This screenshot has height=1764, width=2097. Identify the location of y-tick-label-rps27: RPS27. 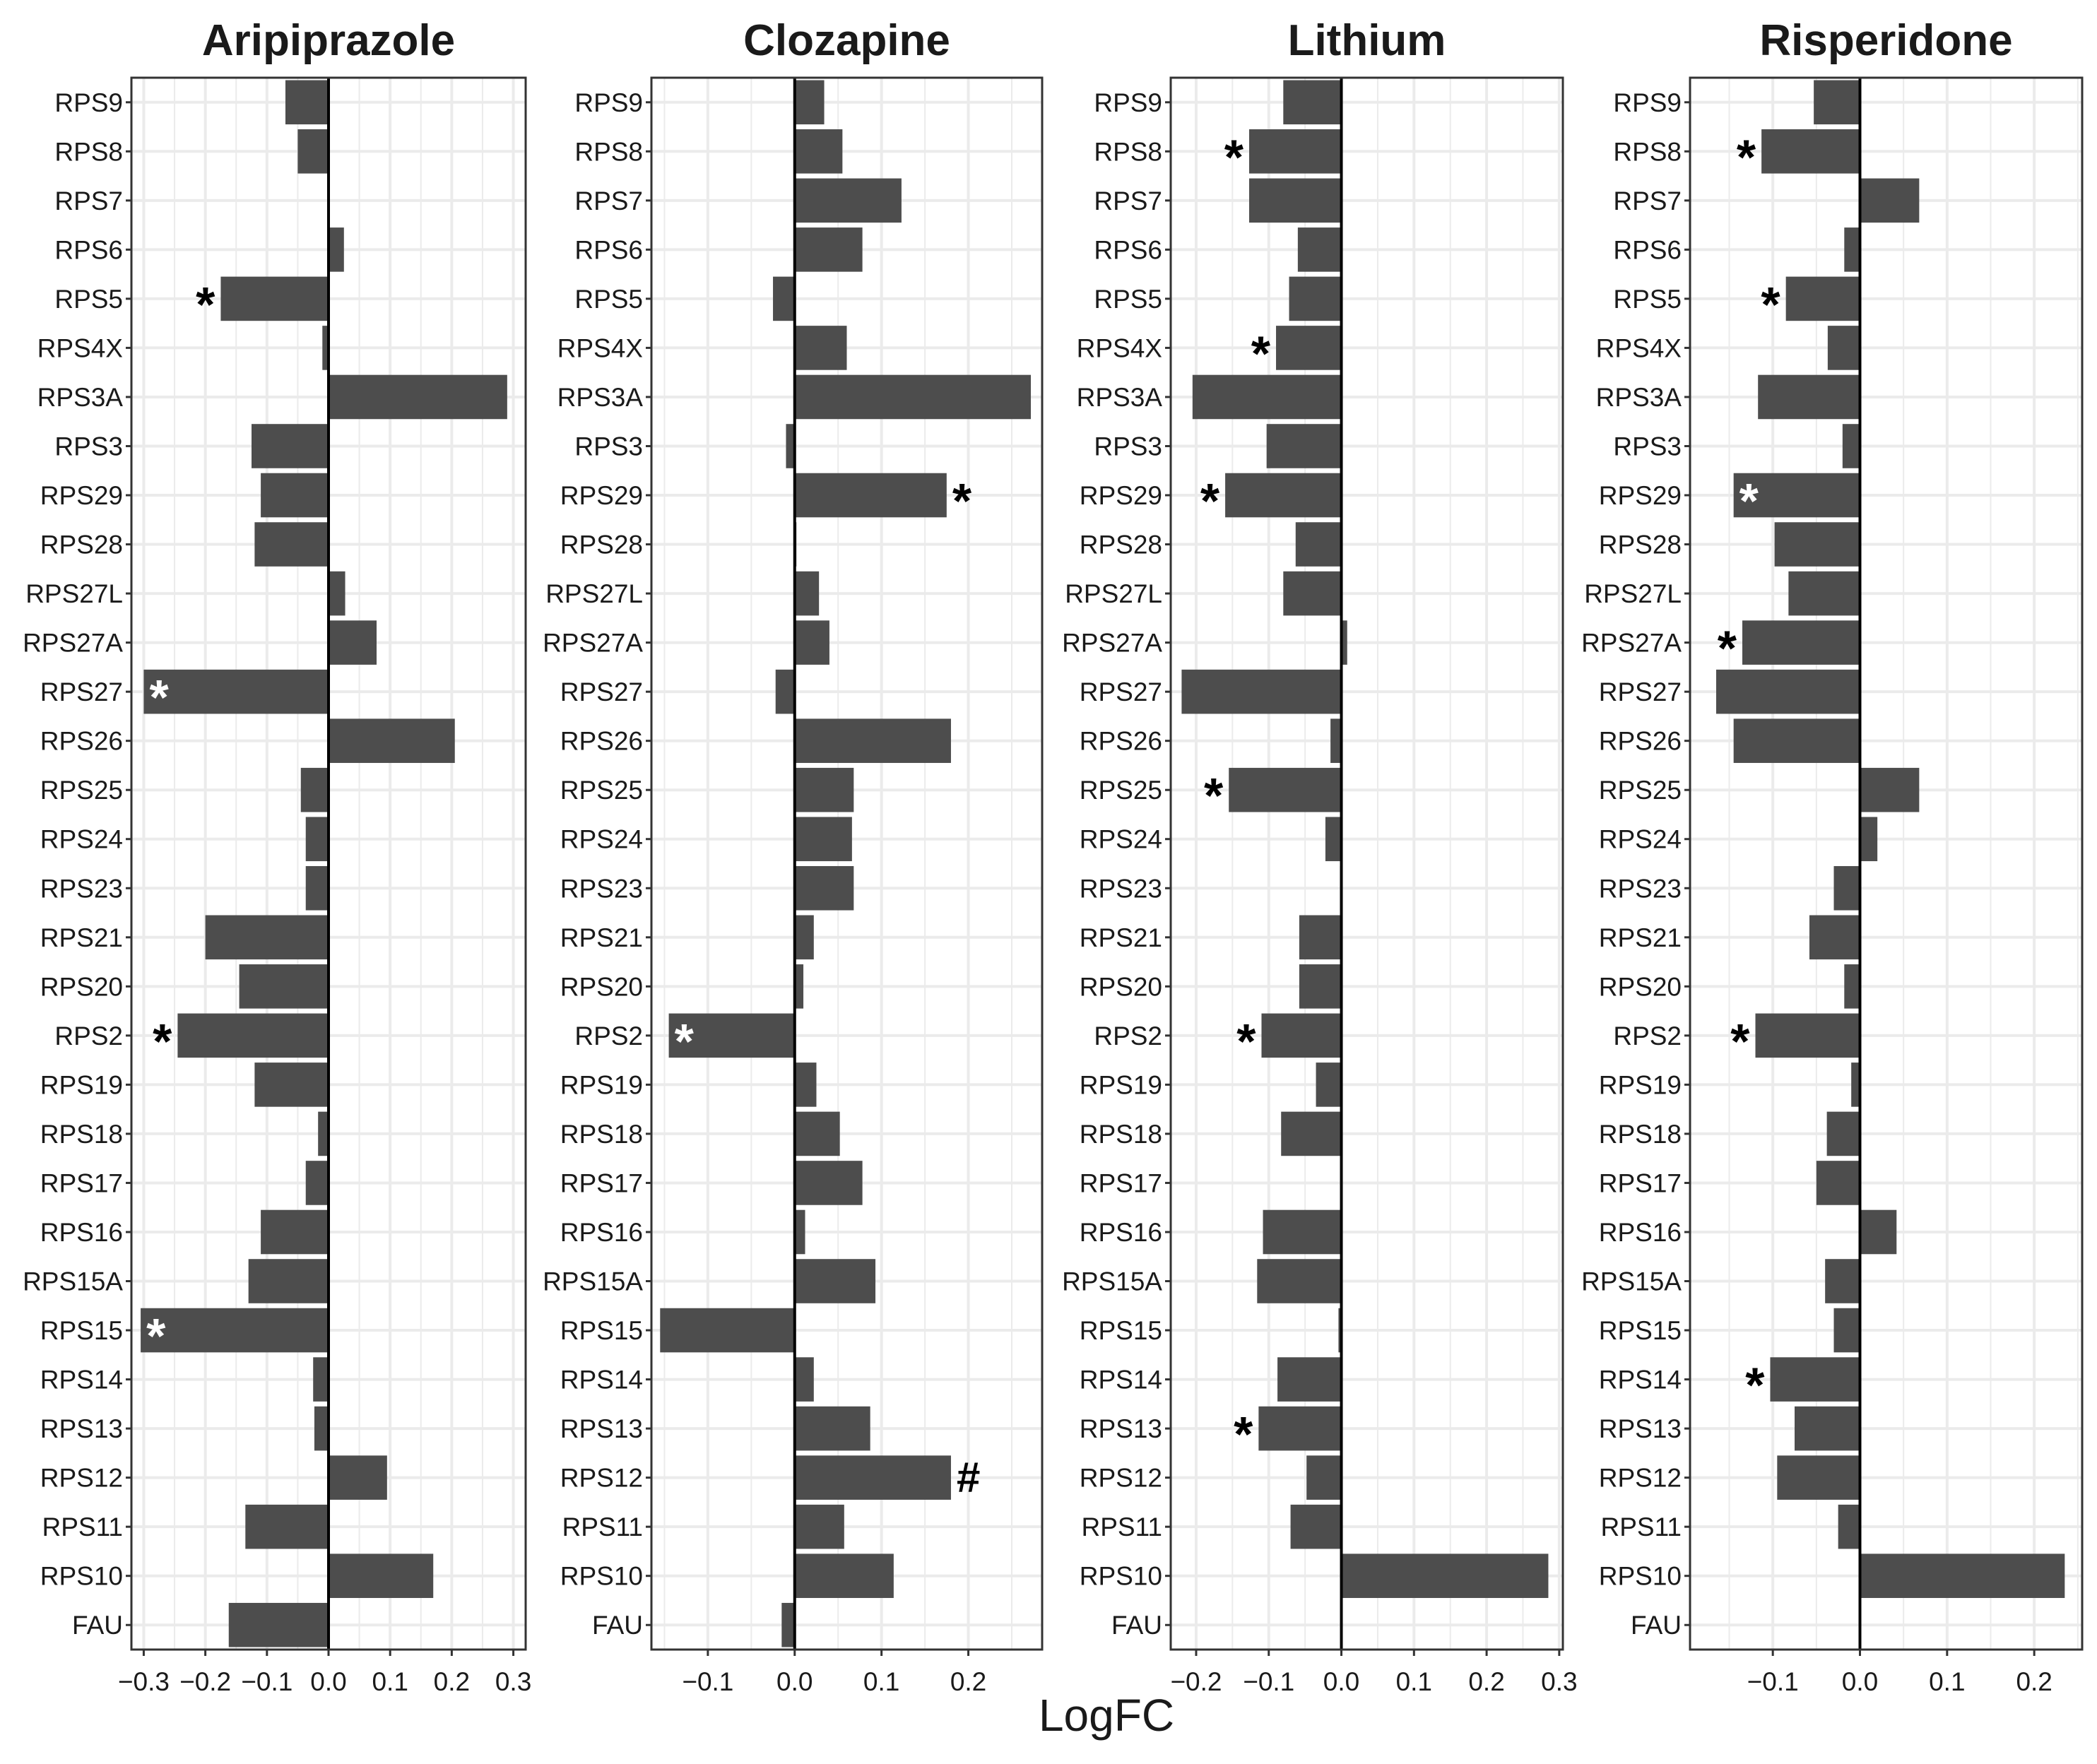
(1640, 691).